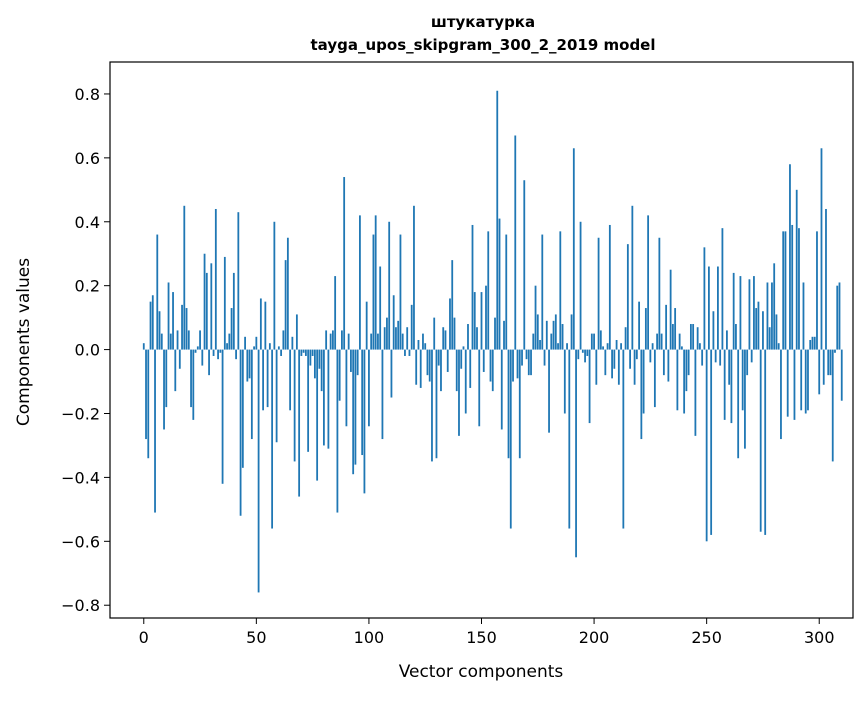 This screenshot has width=867, height=701. I want to click on x-tick-label: 50, so click(256, 637).